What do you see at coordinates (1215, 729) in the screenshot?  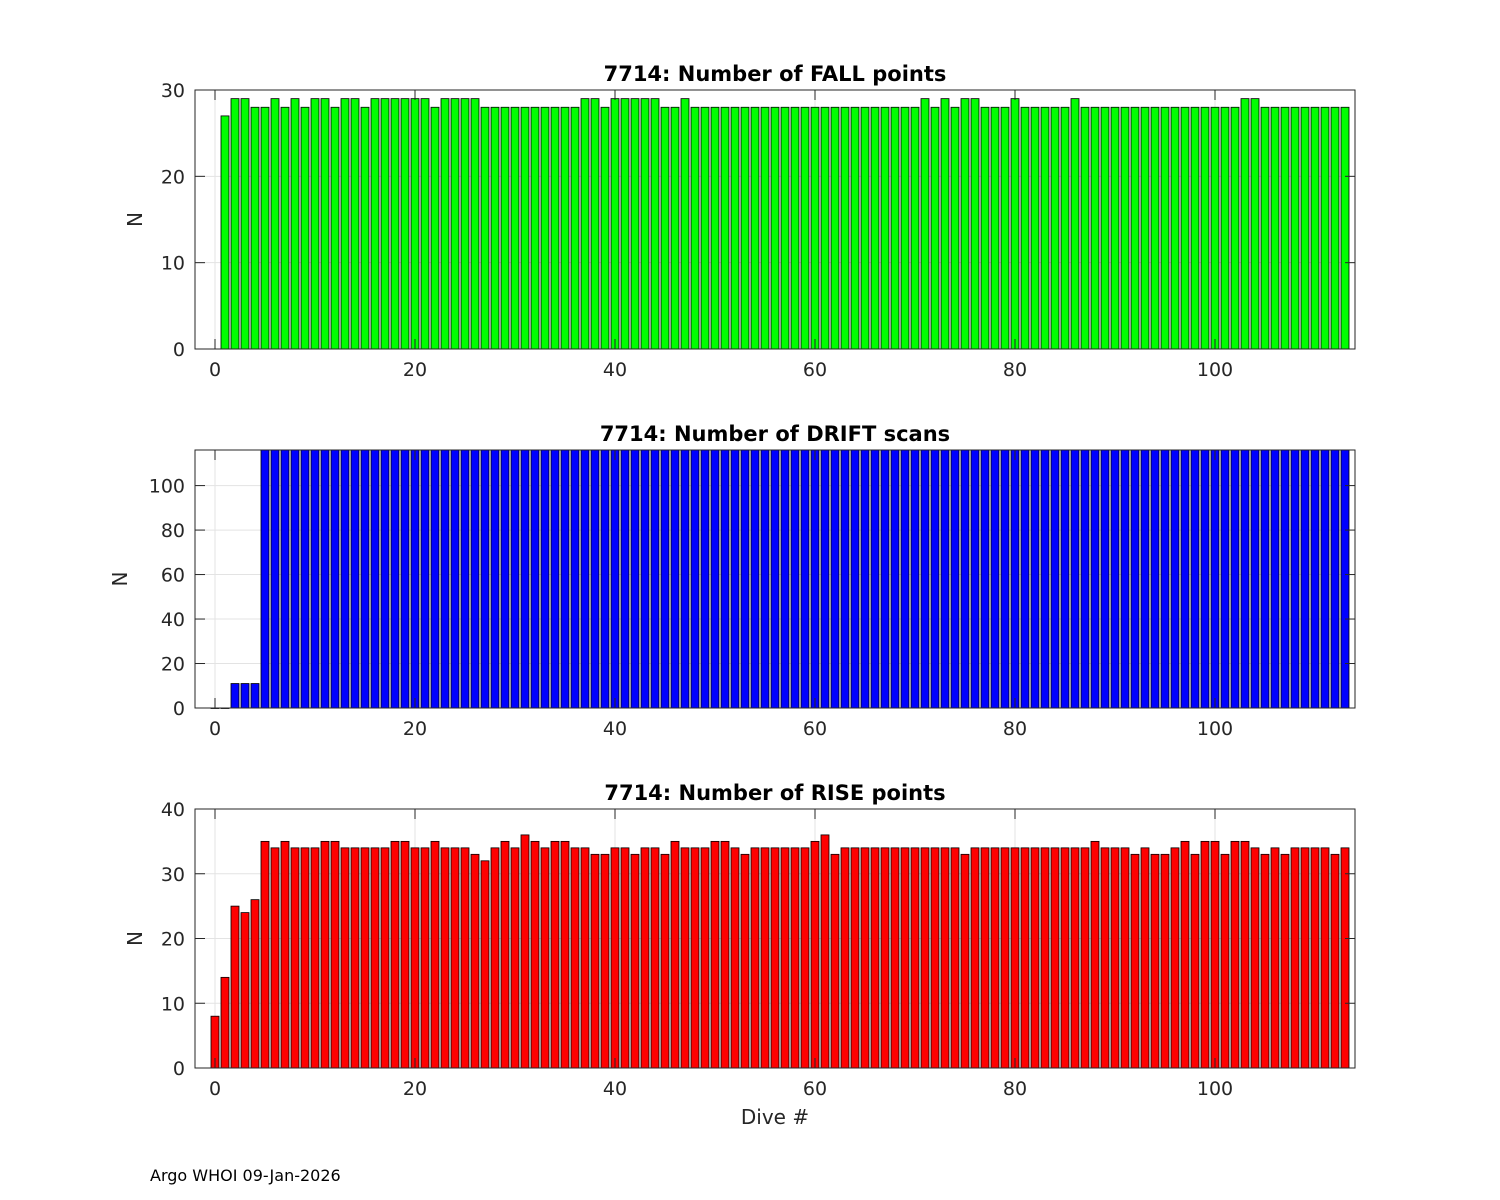 I see `x-tick-label: 100` at bounding box center [1215, 729].